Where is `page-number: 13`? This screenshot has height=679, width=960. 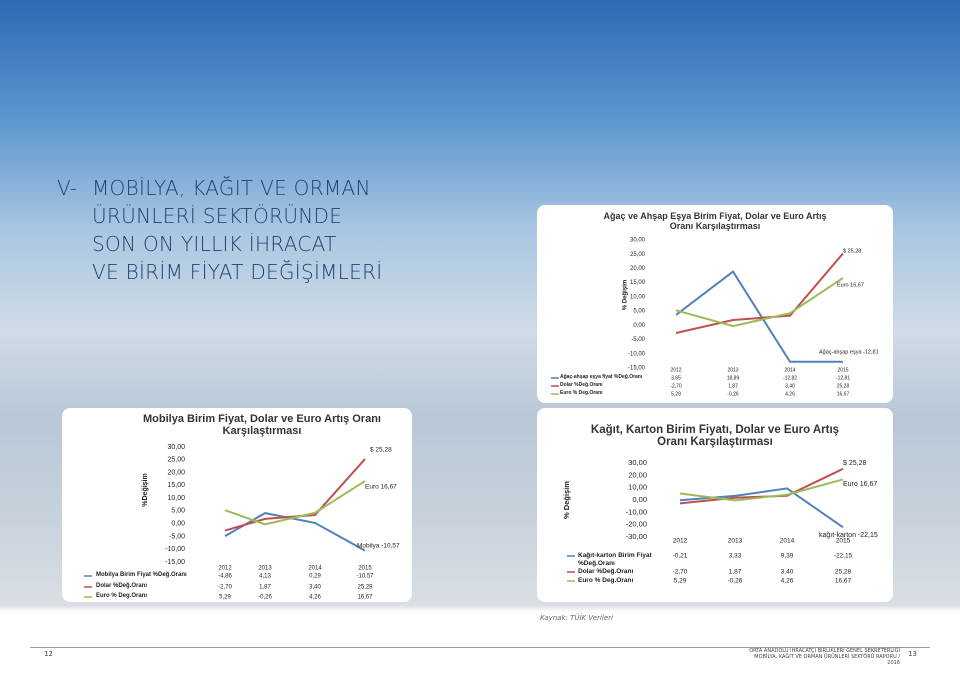
page-number: 13 is located at coordinates (912, 654).